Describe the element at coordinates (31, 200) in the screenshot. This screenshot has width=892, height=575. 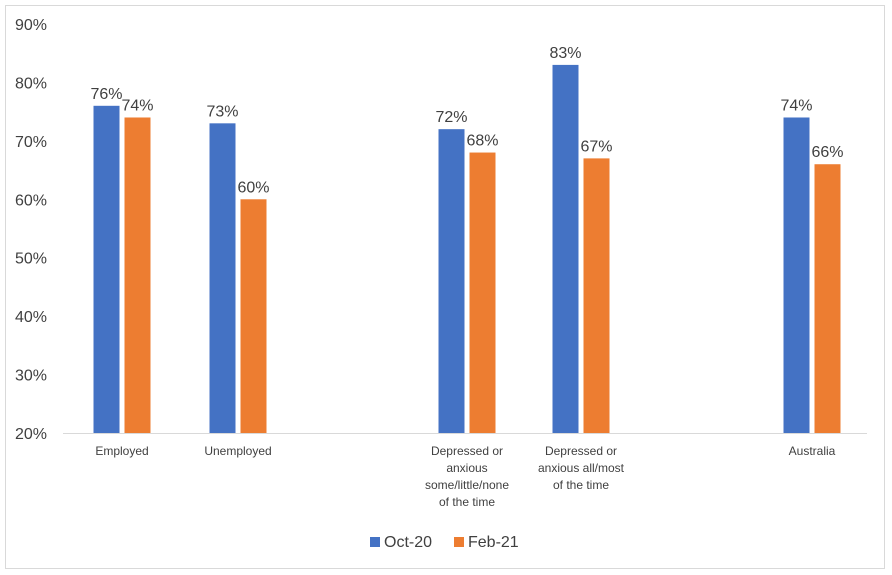
I see `y-tick-label: 60%` at that location.